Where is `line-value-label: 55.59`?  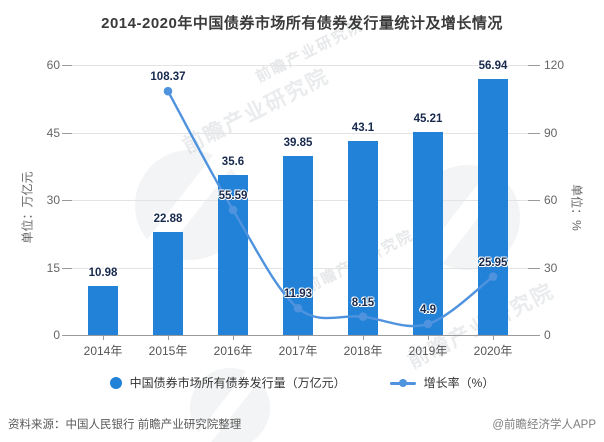 line-value-label: 55.59 is located at coordinates (233, 195).